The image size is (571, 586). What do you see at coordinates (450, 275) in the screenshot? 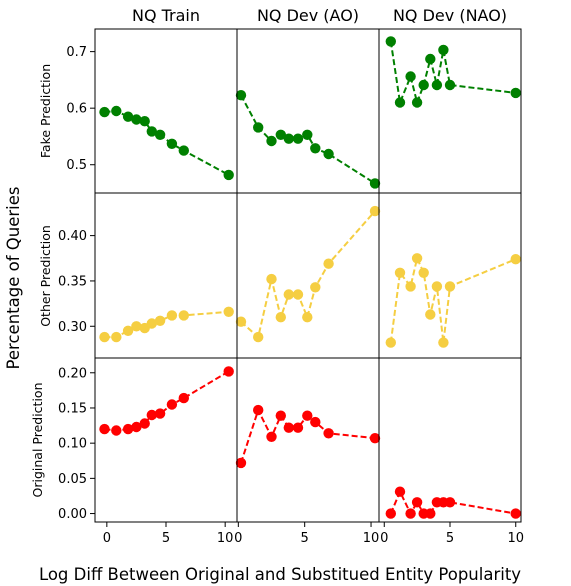
I see `panel-other-prediction-nq-dev-nao` at bounding box center [450, 275].